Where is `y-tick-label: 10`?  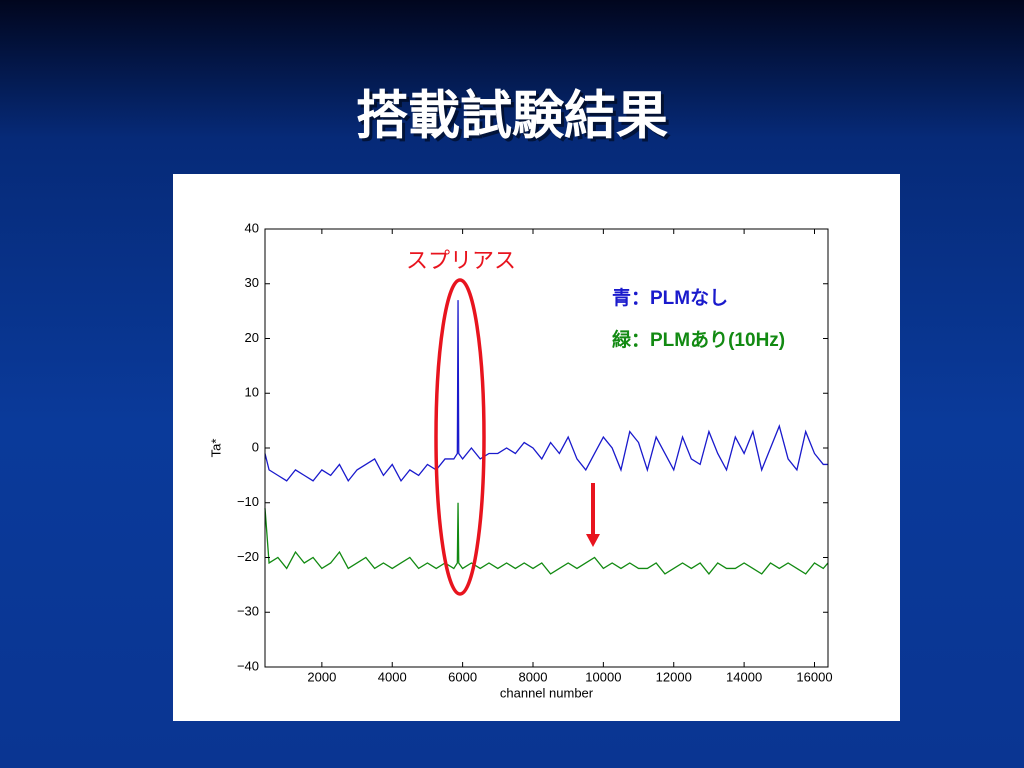 y-tick-label: 10 is located at coordinates (252, 392).